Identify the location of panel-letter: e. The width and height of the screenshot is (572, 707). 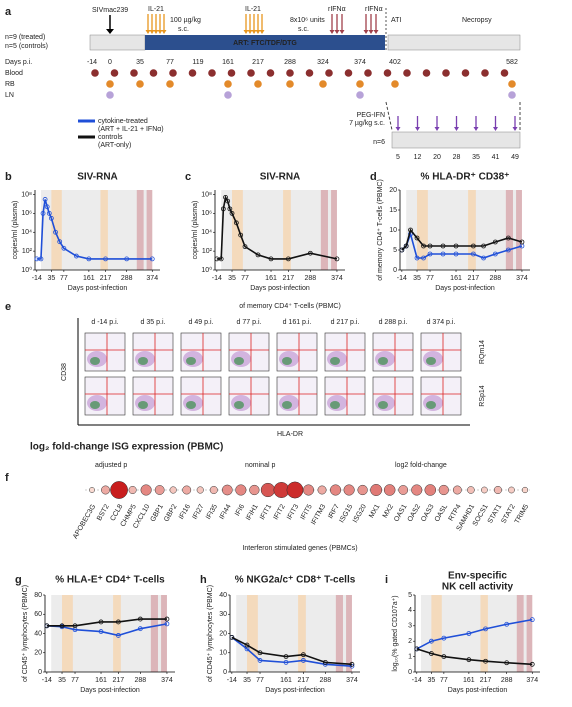
(8, 307).